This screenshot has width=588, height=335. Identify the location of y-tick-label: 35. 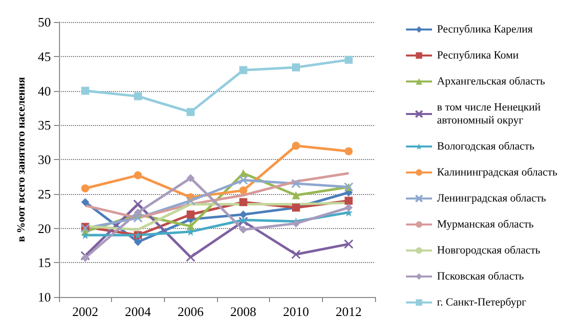
(44, 125).